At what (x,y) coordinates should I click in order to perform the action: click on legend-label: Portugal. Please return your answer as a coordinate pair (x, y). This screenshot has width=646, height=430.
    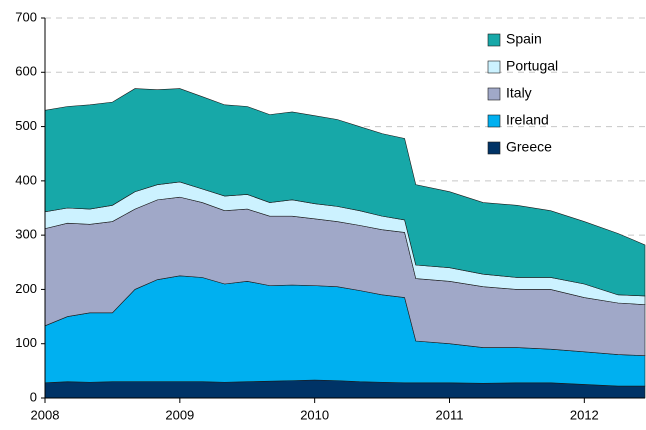
    Looking at the image, I should click on (532, 66).